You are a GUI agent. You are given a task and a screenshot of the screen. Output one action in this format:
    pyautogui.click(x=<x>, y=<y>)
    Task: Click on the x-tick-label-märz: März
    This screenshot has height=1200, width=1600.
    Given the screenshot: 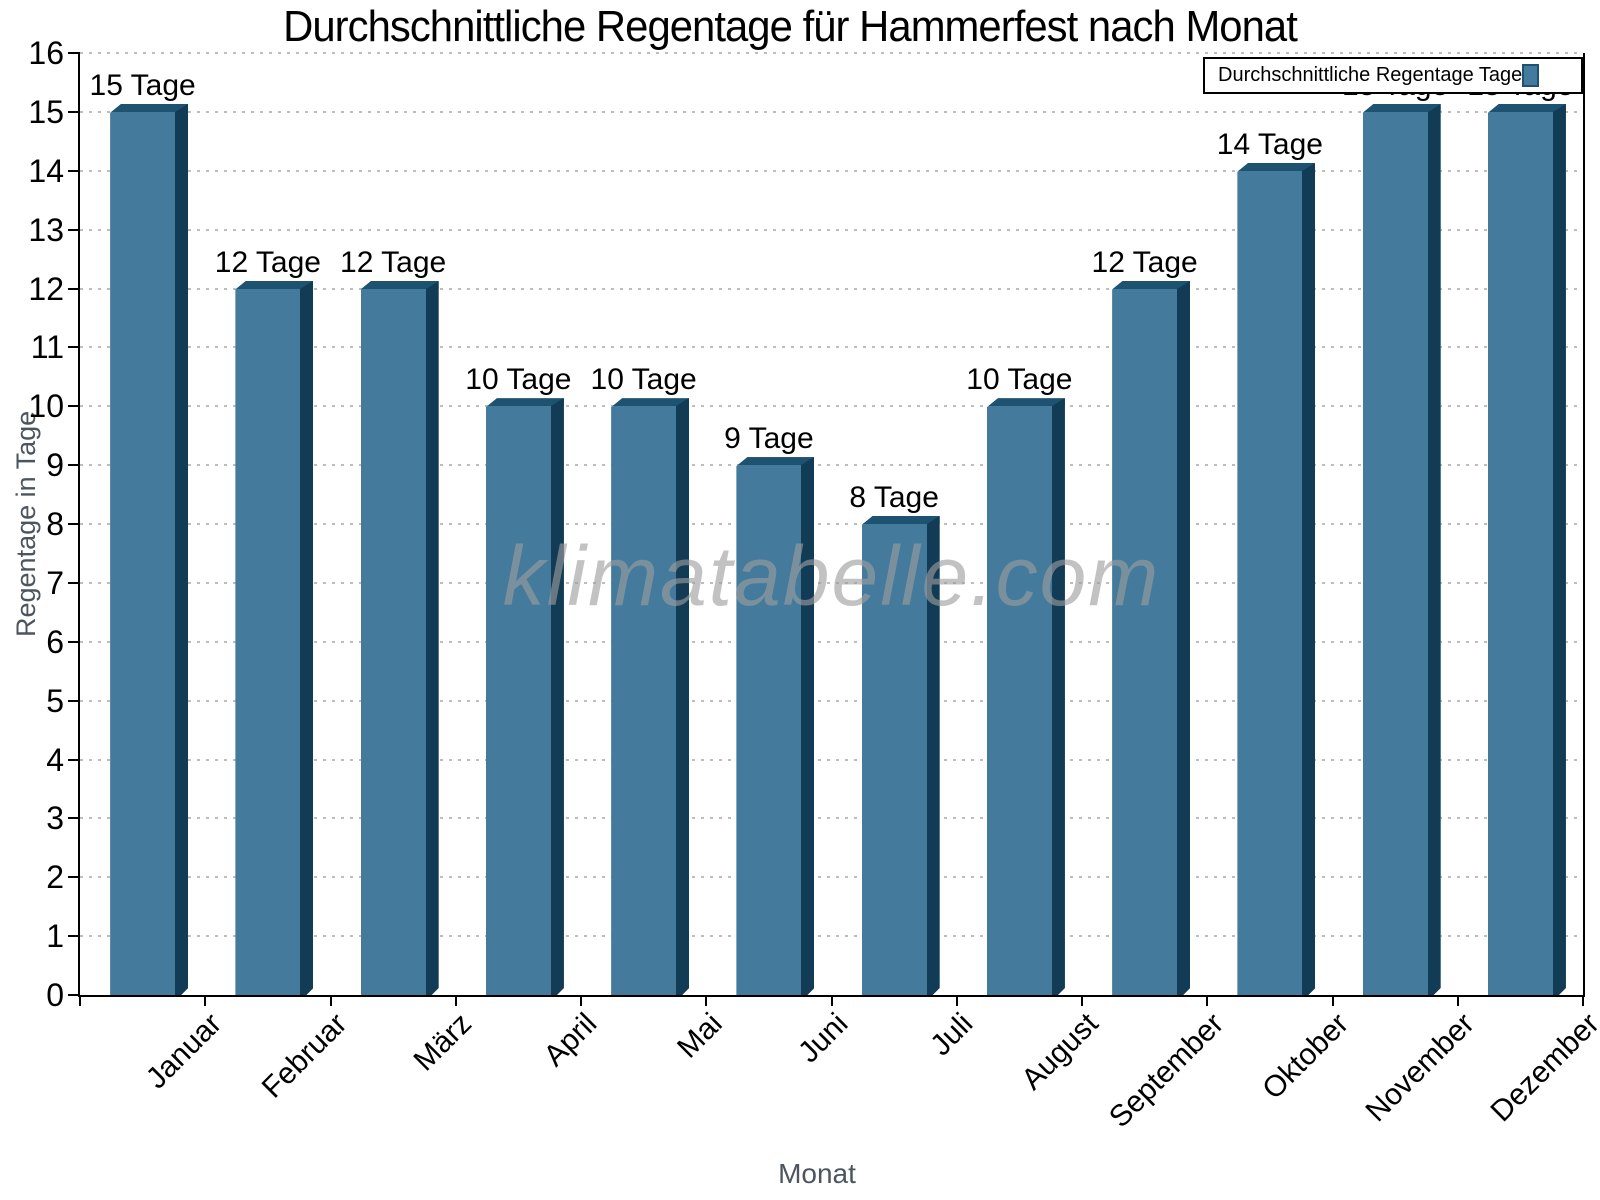 What is the action you would take?
    pyautogui.click(x=443, y=1042)
    